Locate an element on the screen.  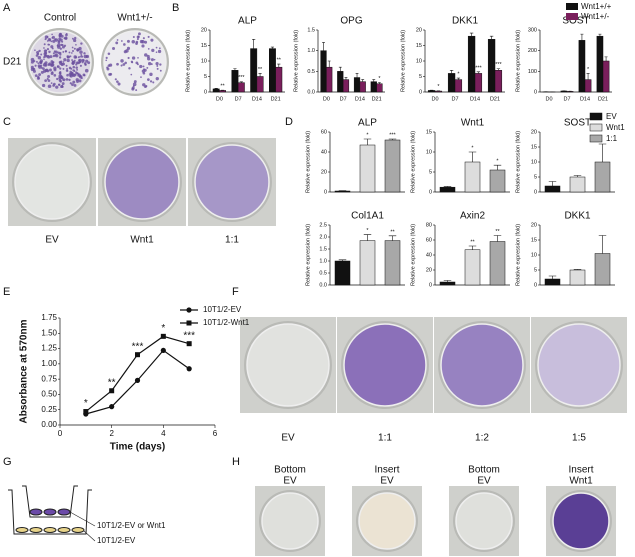
dish-label: Insert is located at coordinates (580, 470).